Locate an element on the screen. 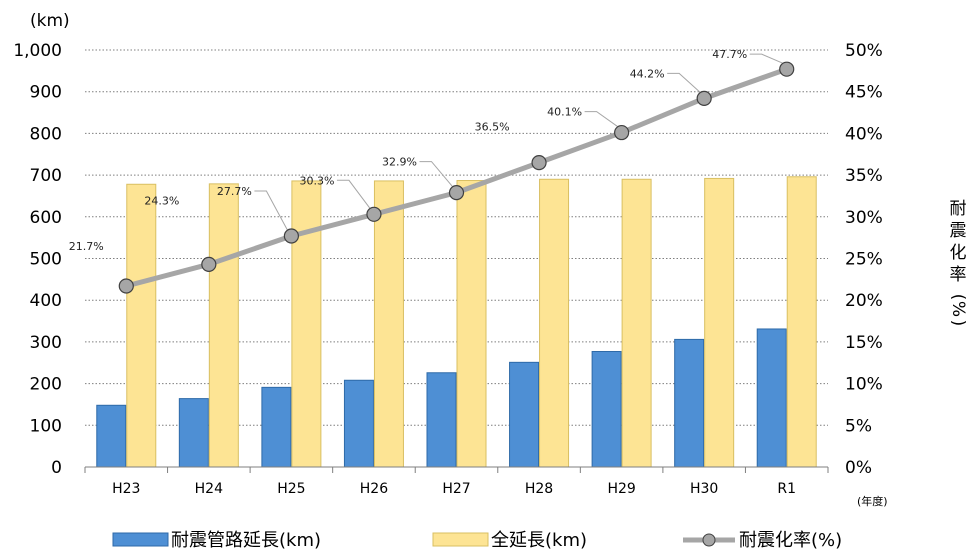  y2-label-char: 震 is located at coordinates (958, 231).